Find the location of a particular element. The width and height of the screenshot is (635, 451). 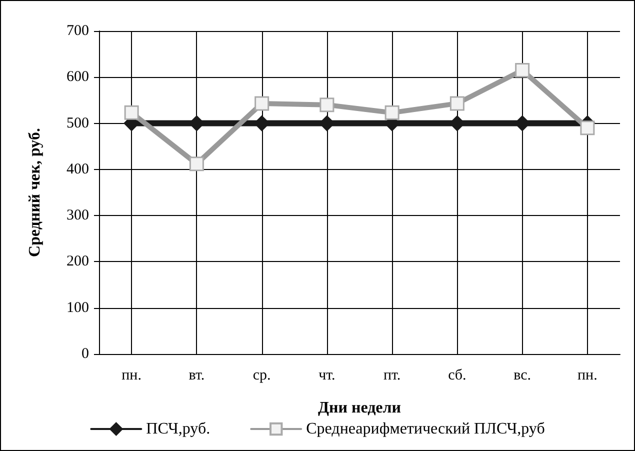

x-tick-label: сб. is located at coordinates (457, 376).